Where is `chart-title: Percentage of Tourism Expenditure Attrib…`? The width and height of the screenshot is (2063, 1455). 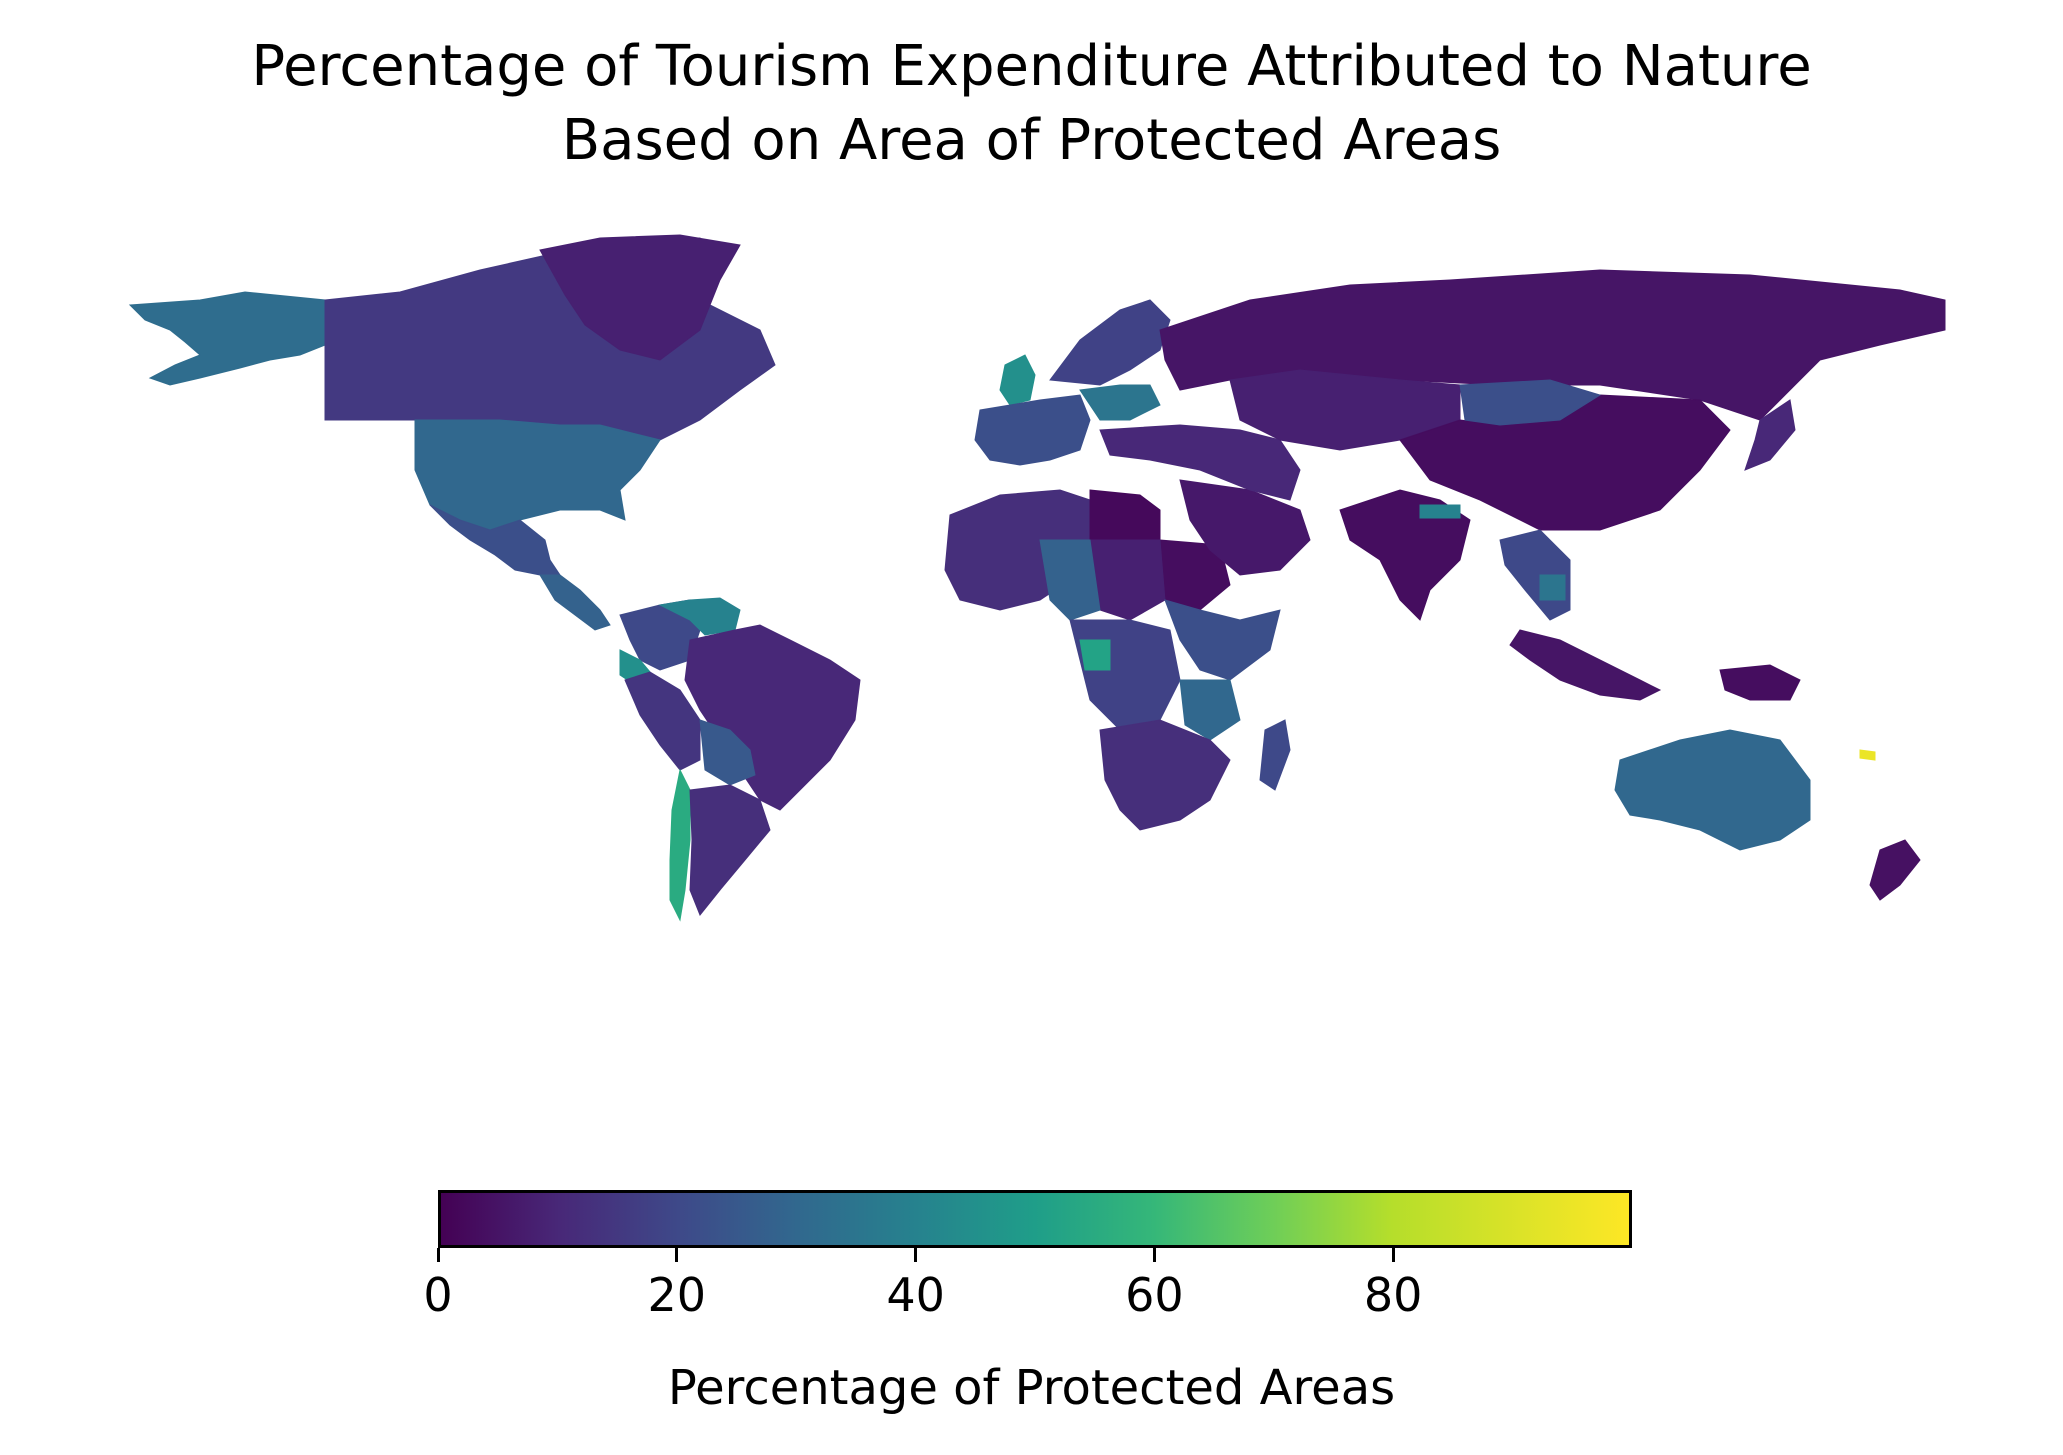 chart-title: Percentage of Tourism Expenditure Attrib… is located at coordinates (1031, 104).